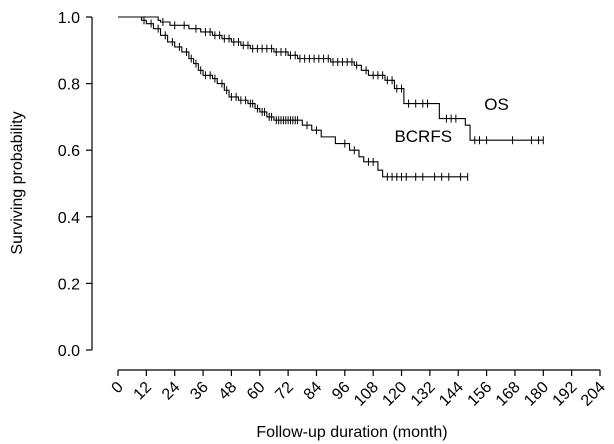 This screenshot has height=444, width=614. I want to click on x-tick-label: 120, so click(394, 394).